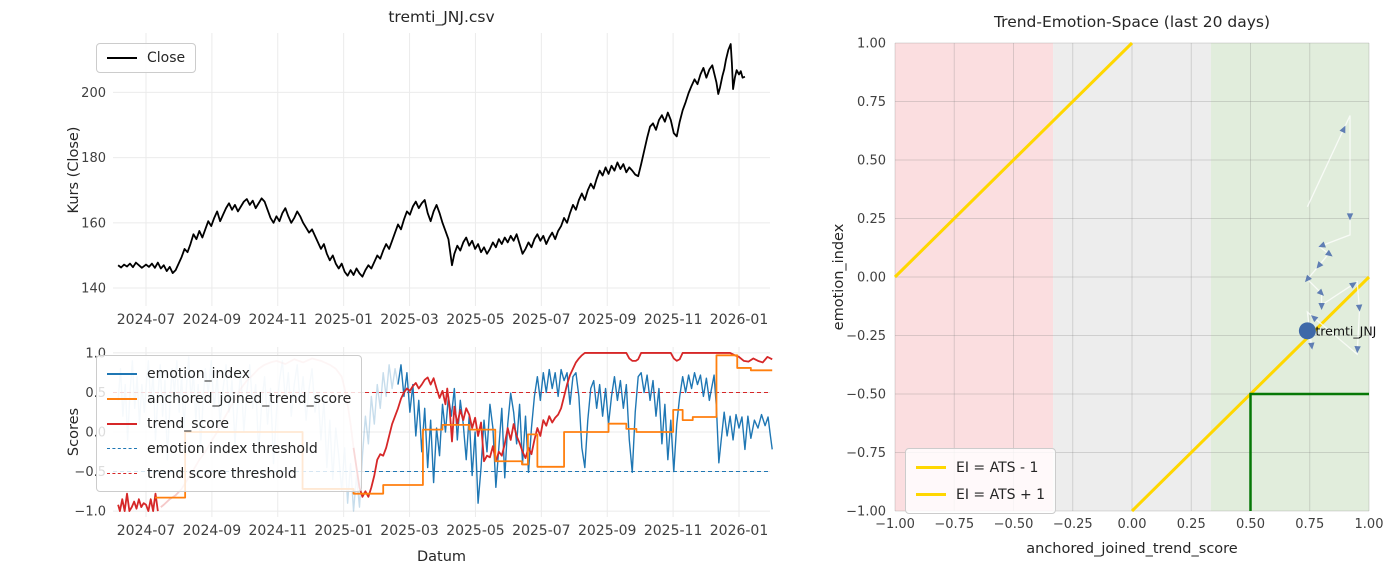 The image size is (1395, 584). I want to click on ei-ats-plus-line-sample, so click(931, 494).